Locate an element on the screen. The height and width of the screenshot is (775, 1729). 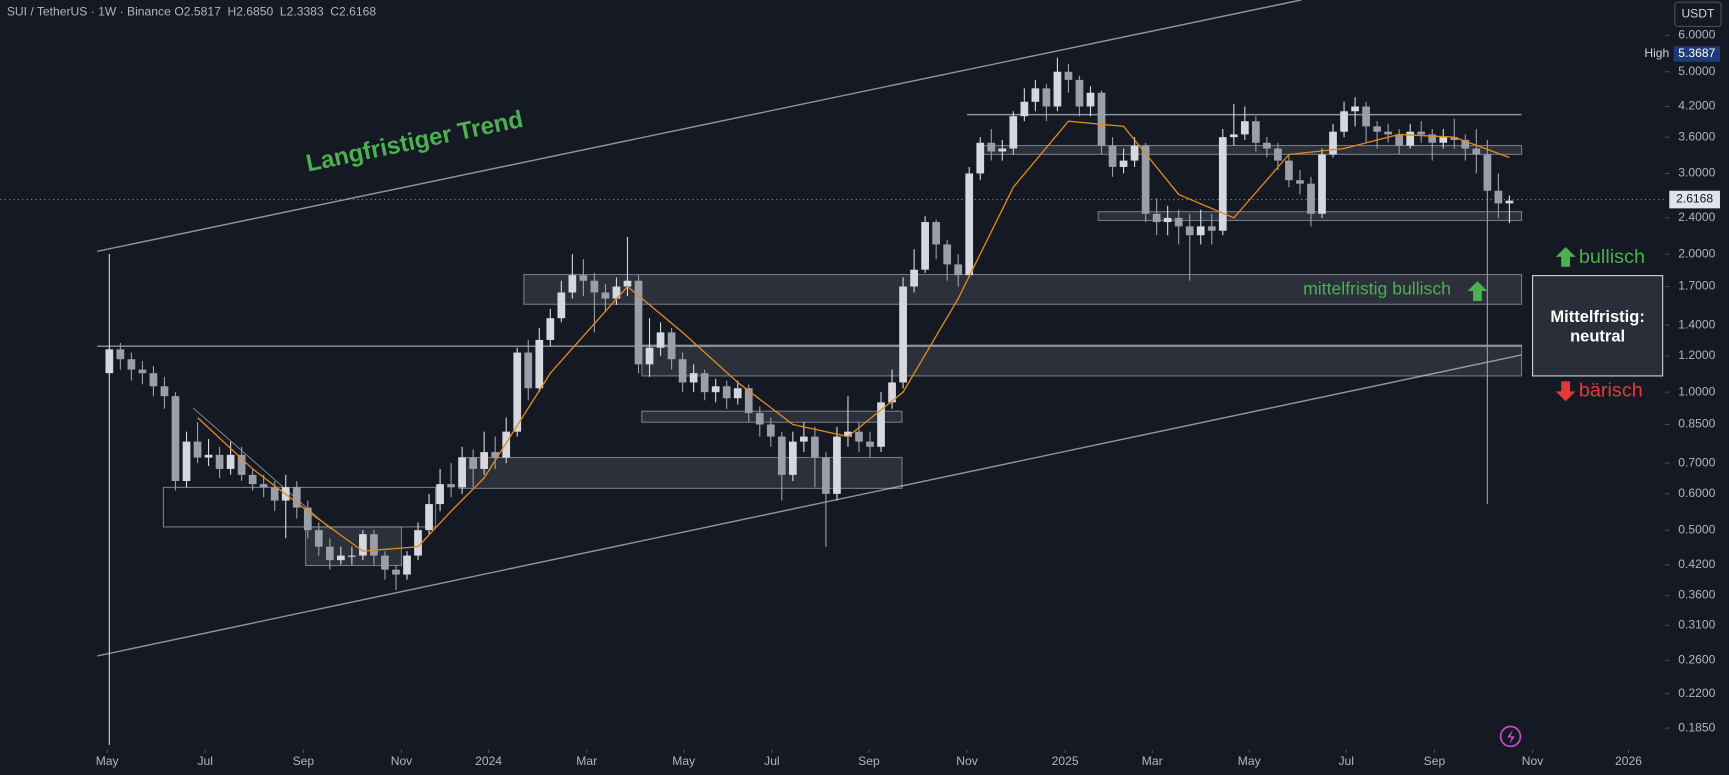
y-tick-label: 4.2000 is located at coordinates (1696, 106).